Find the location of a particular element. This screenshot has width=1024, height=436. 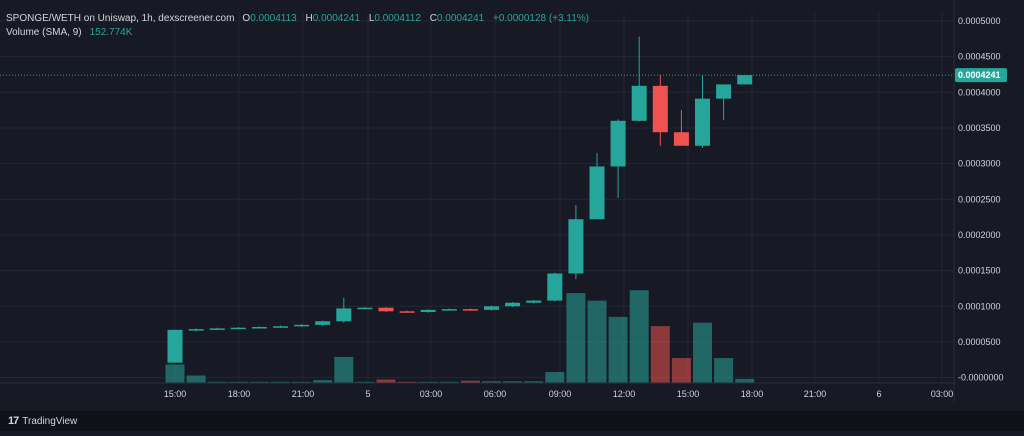

open-value: 0.0004113 is located at coordinates (273, 18).